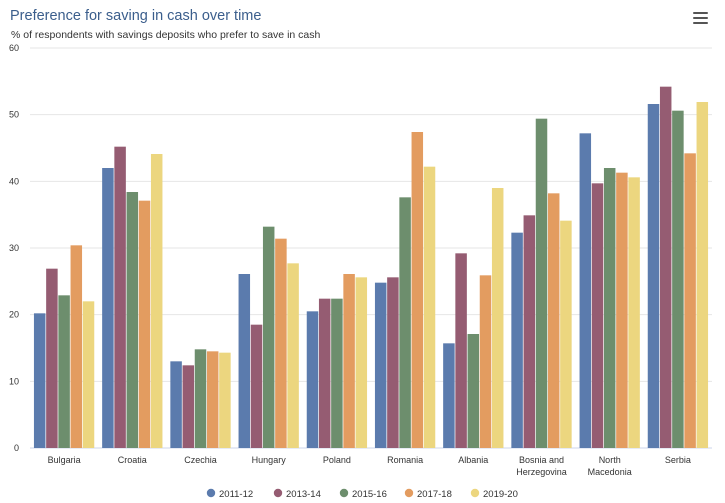 The width and height of the screenshot is (725, 503). What do you see at coordinates (541, 472) in the screenshot?
I see `x-tick-label: Herzegovina` at bounding box center [541, 472].